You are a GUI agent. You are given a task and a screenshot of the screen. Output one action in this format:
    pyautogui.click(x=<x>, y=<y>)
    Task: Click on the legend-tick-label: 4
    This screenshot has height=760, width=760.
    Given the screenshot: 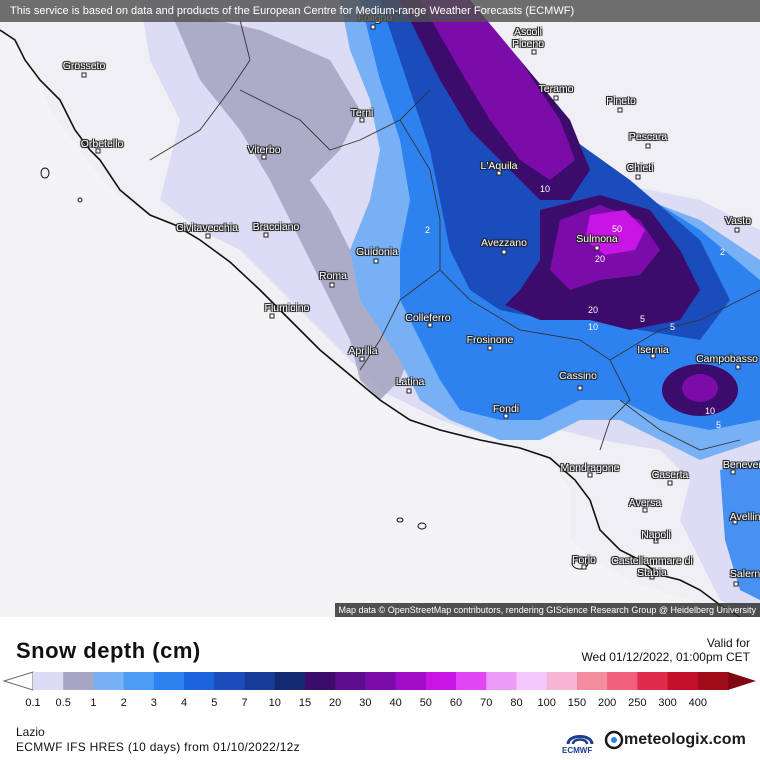 What is the action you would take?
    pyautogui.click(x=184, y=703)
    